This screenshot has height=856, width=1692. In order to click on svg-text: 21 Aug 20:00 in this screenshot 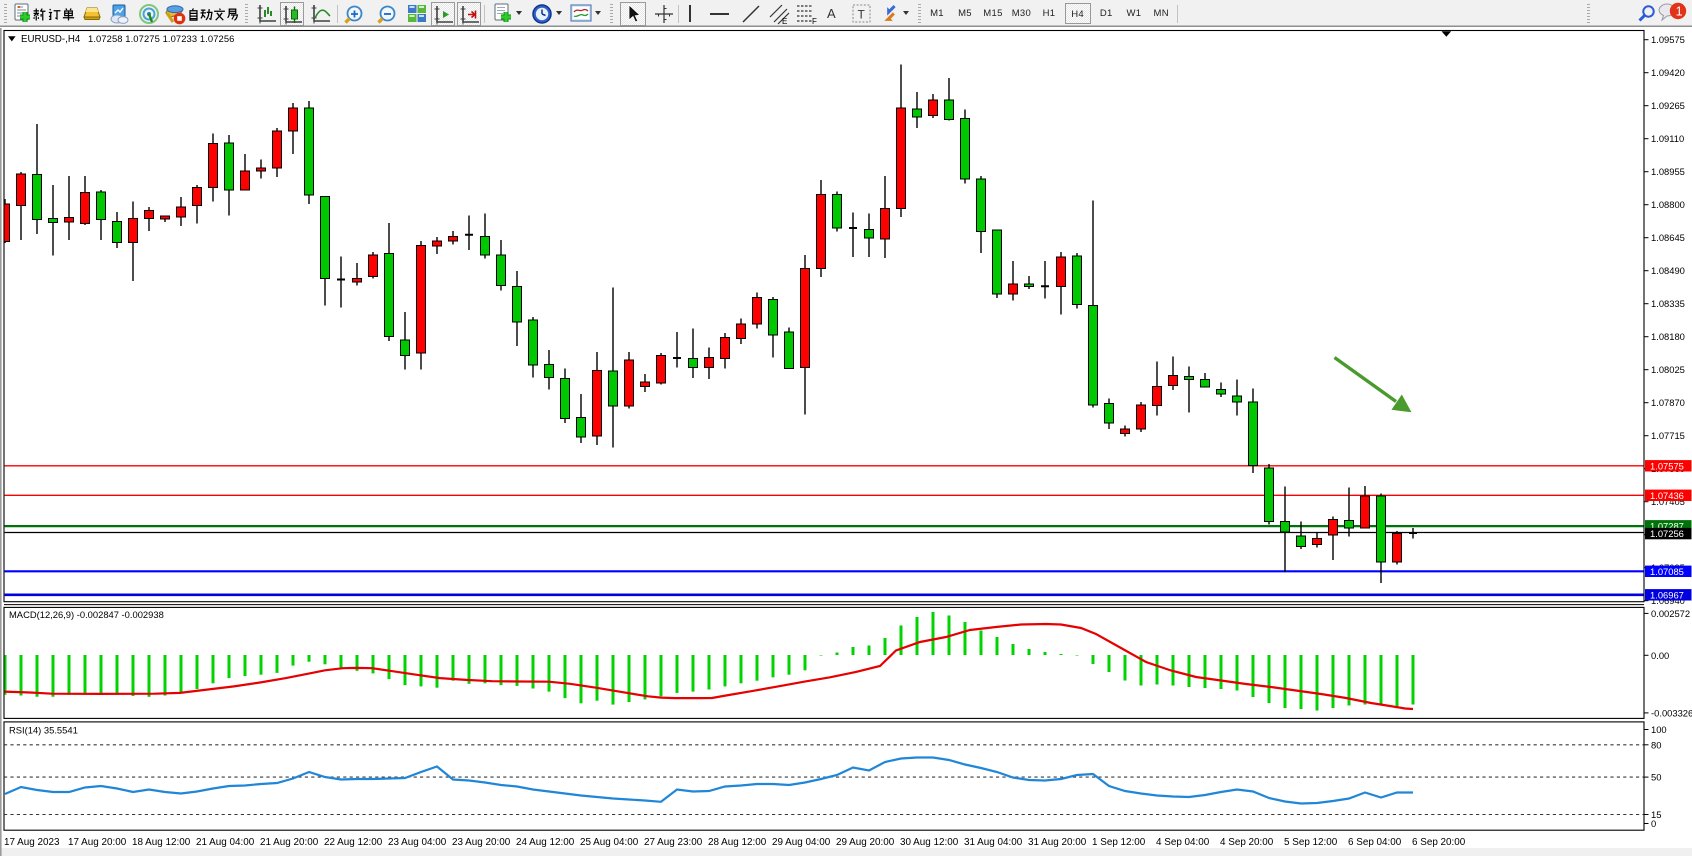, I will do `click(289, 842)`.